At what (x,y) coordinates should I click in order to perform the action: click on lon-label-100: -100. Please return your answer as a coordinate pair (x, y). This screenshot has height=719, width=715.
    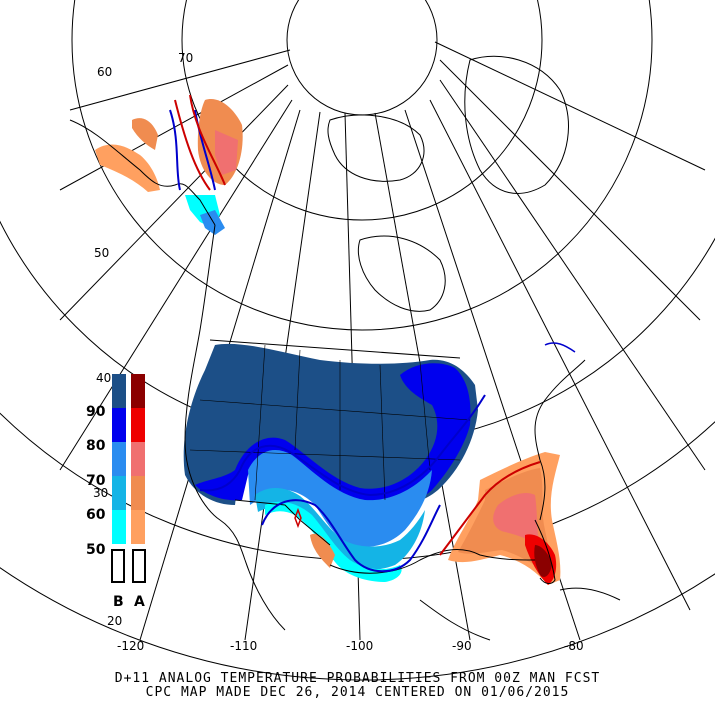
    Looking at the image, I should click on (359, 646).